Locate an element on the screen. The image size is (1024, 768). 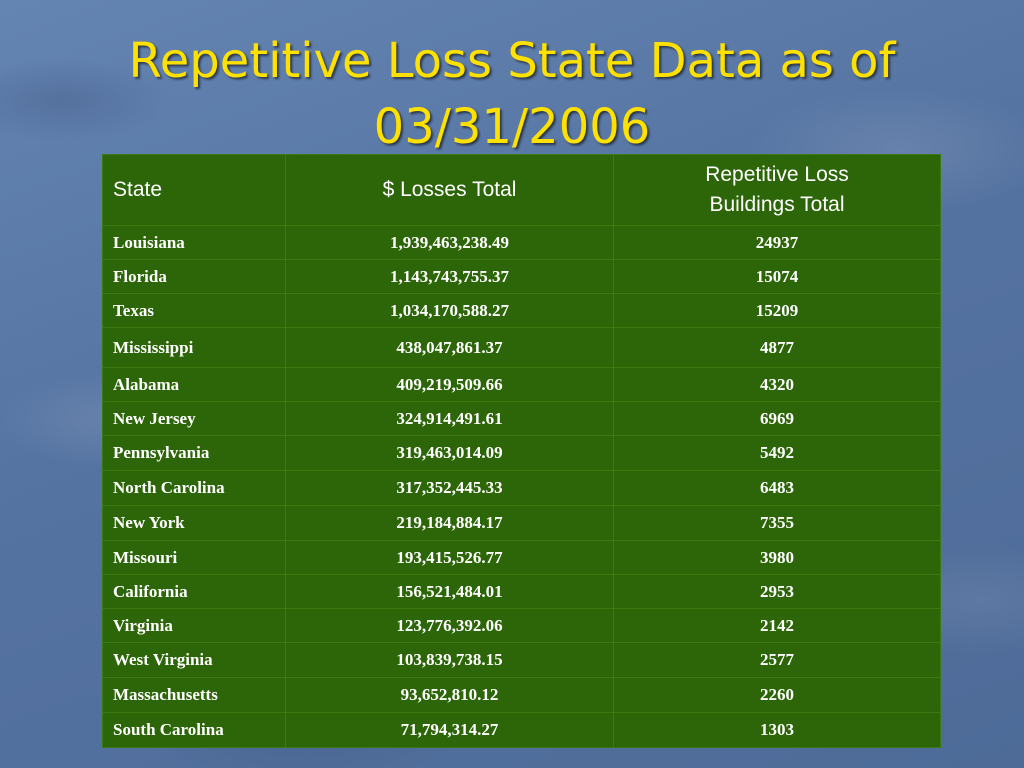
buildings-cell: 24937 is located at coordinates (777, 242).